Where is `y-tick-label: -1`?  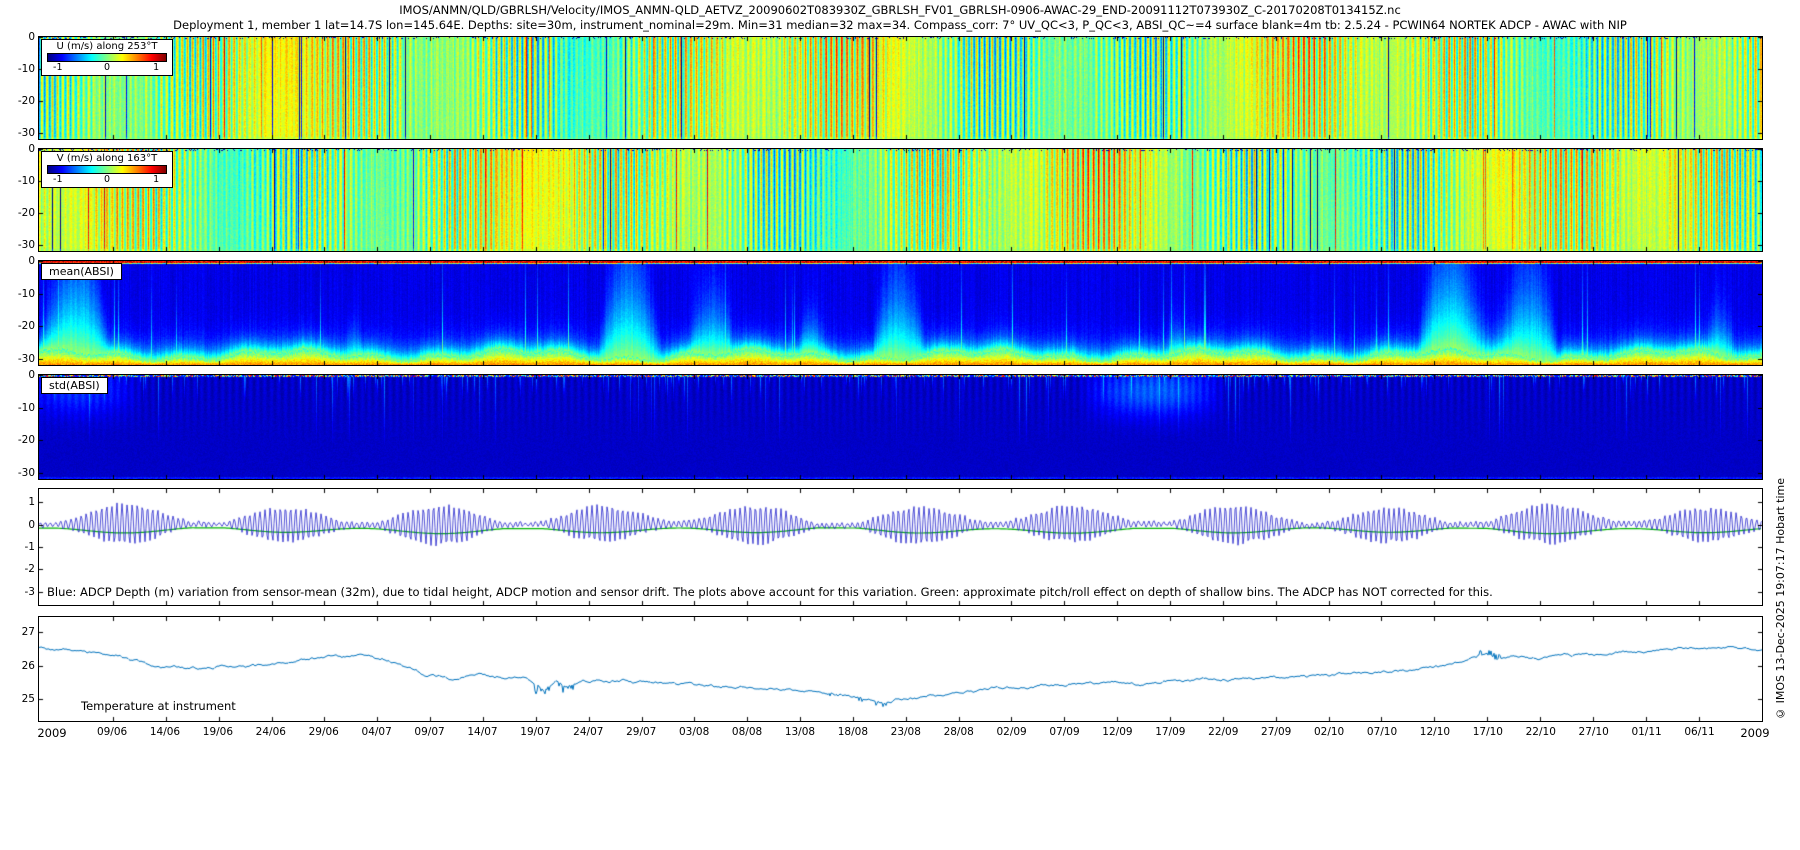
y-tick-label: -1 is located at coordinates (29, 547).